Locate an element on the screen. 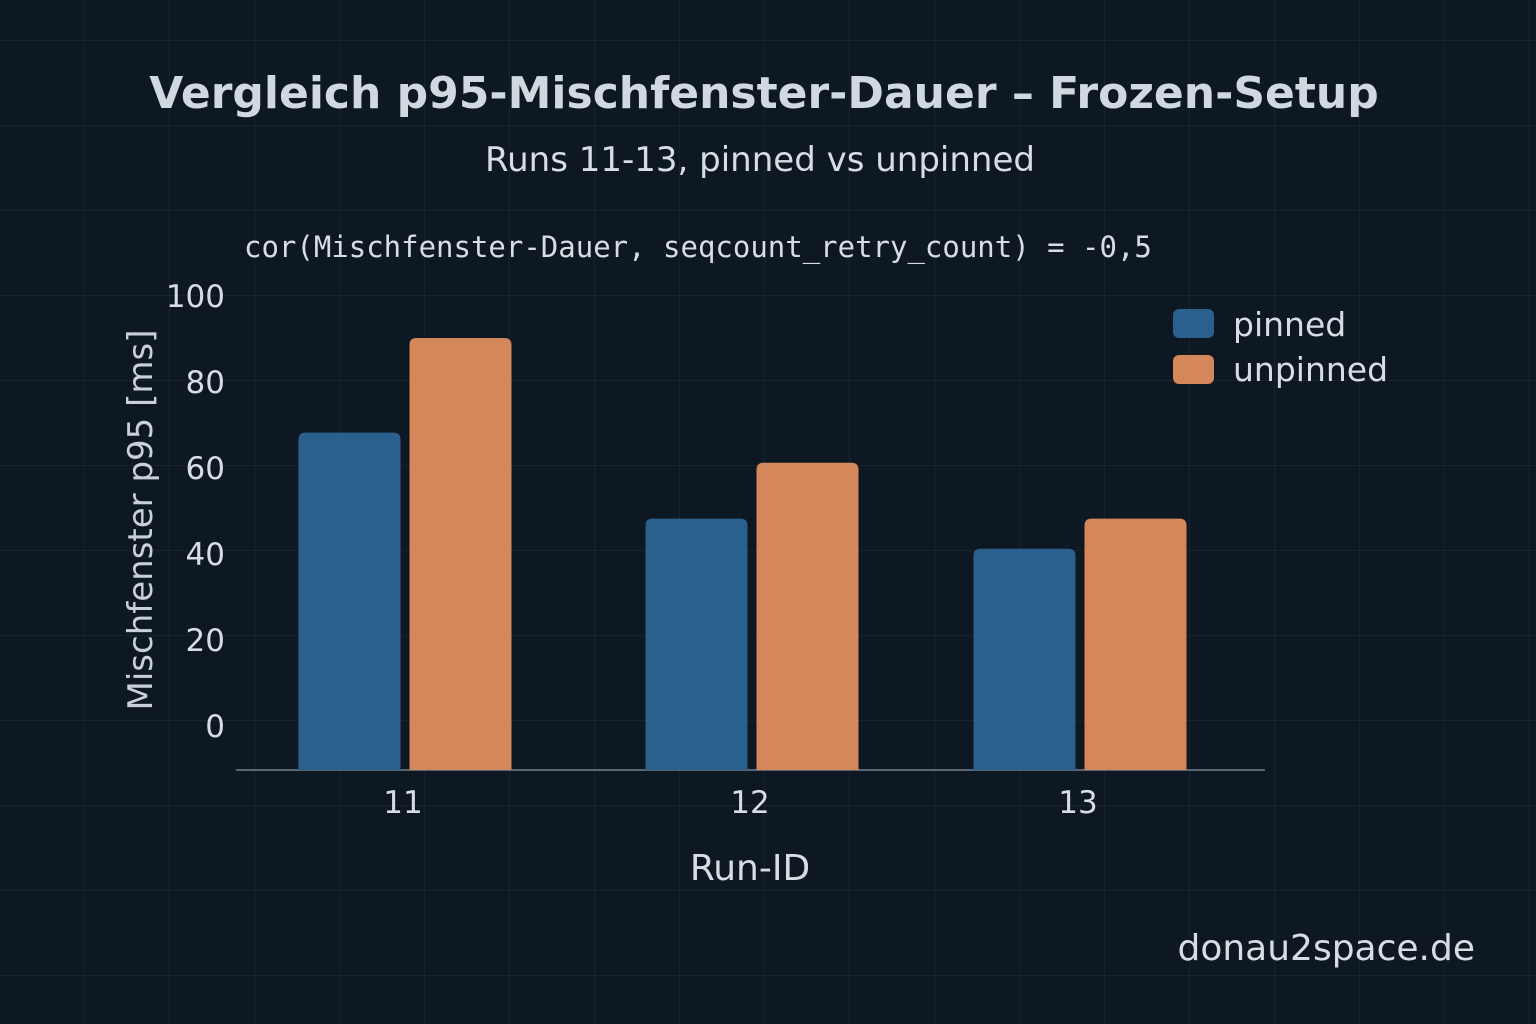 This screenshot has height=1024, width=1536. y-tick-label: 20 is located at coordinates (205, 641).